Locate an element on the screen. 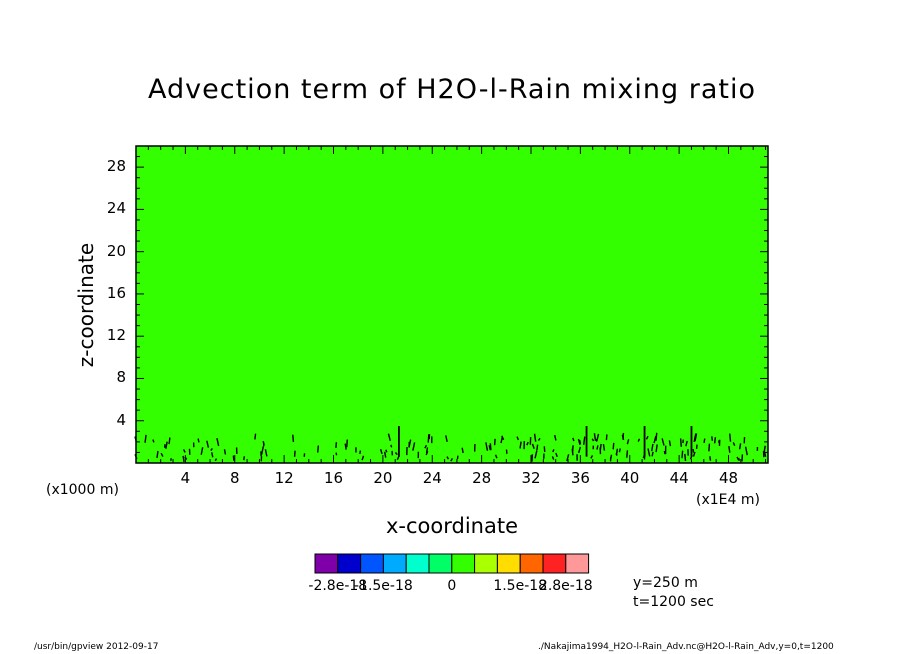 The width and height of the screenshot is (904, 654). x-tick-label: 40 is located at coordinates (630, 478).